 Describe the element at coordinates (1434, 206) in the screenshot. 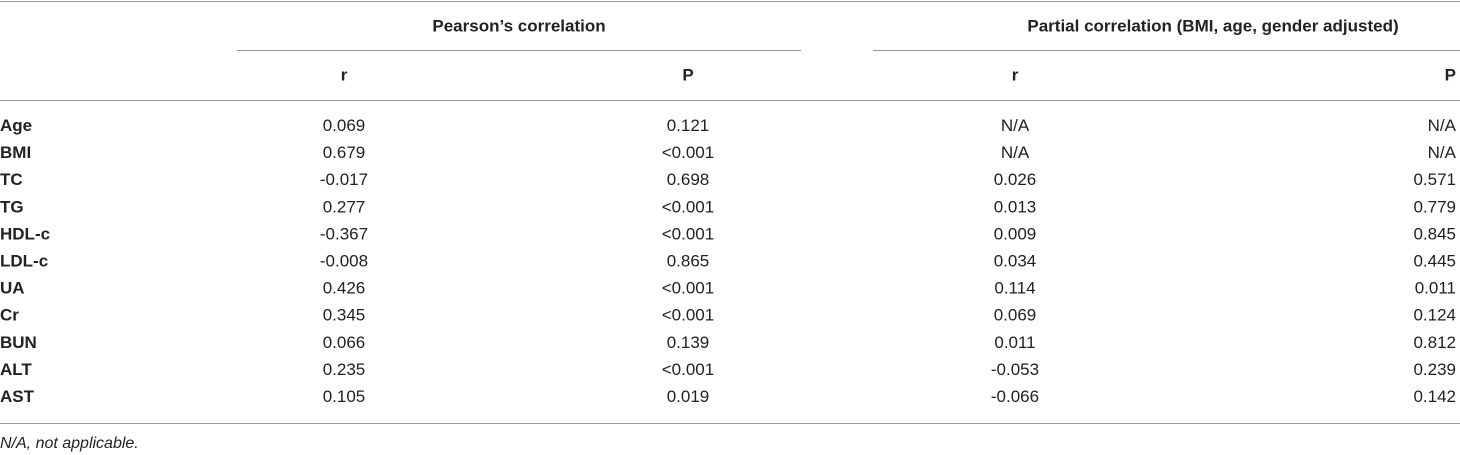

I see `cell: 0.779` at that location.